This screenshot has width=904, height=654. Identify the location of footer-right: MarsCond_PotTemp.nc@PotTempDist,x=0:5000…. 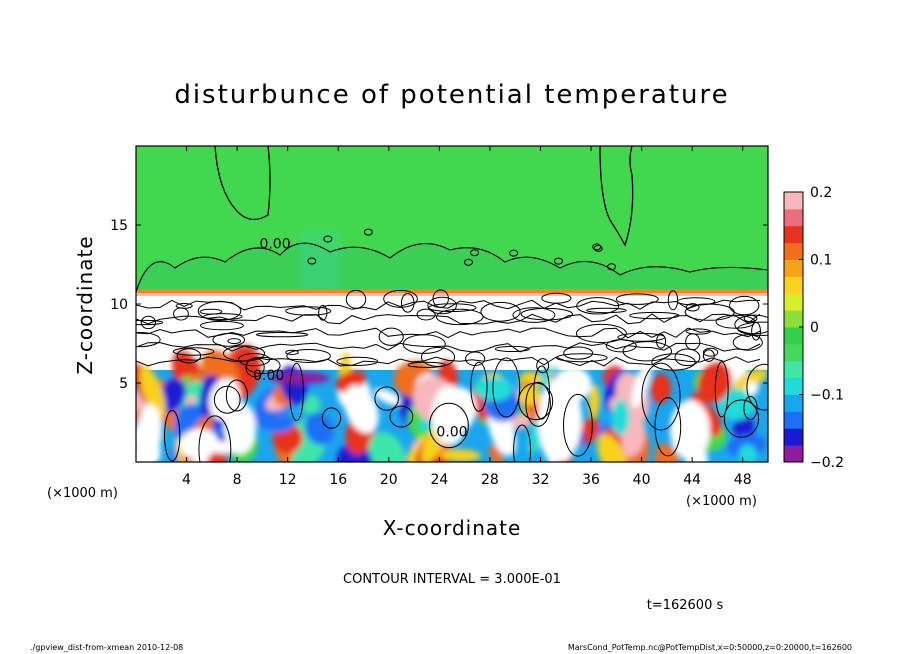
(710, 647).